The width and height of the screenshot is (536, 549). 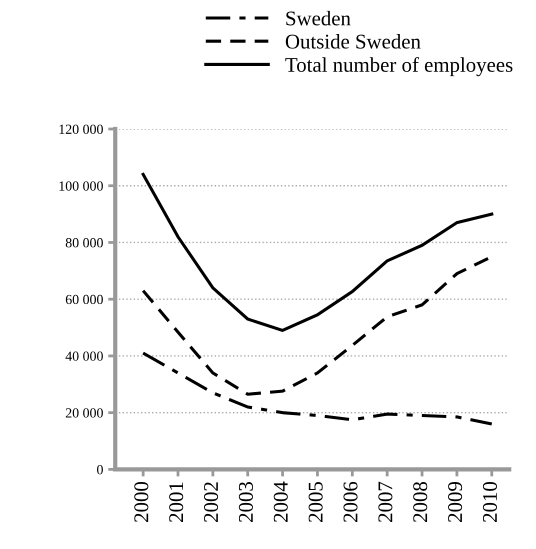 What do you see at coordinates (176, 502) in the screenshot?
I see `x-tick-label: 2001` at bounding box center [176, 502].